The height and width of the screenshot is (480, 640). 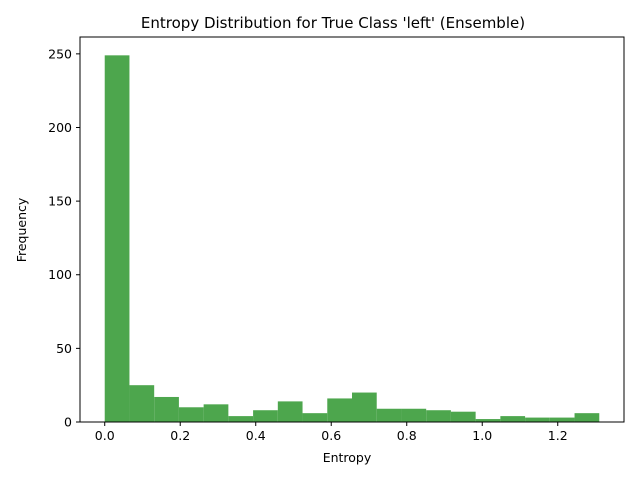 What do you see at coordinates (180, 435) in the screenshot?
I see `x-tick-label: 0.2` at bounding box center [180, 435].